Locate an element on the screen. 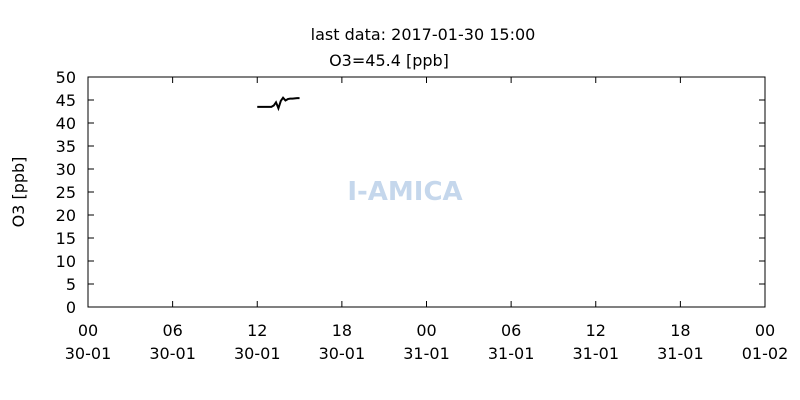 This screenshot has width=800, height=400. x-tick-label: 06 31-01 is located at coordinates (511, 342).